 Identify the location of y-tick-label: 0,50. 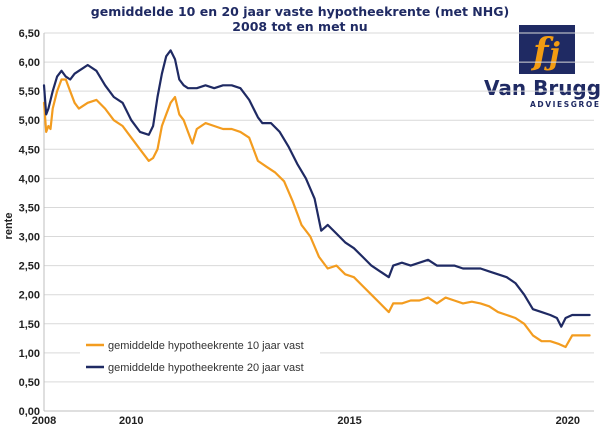
(29, 383).